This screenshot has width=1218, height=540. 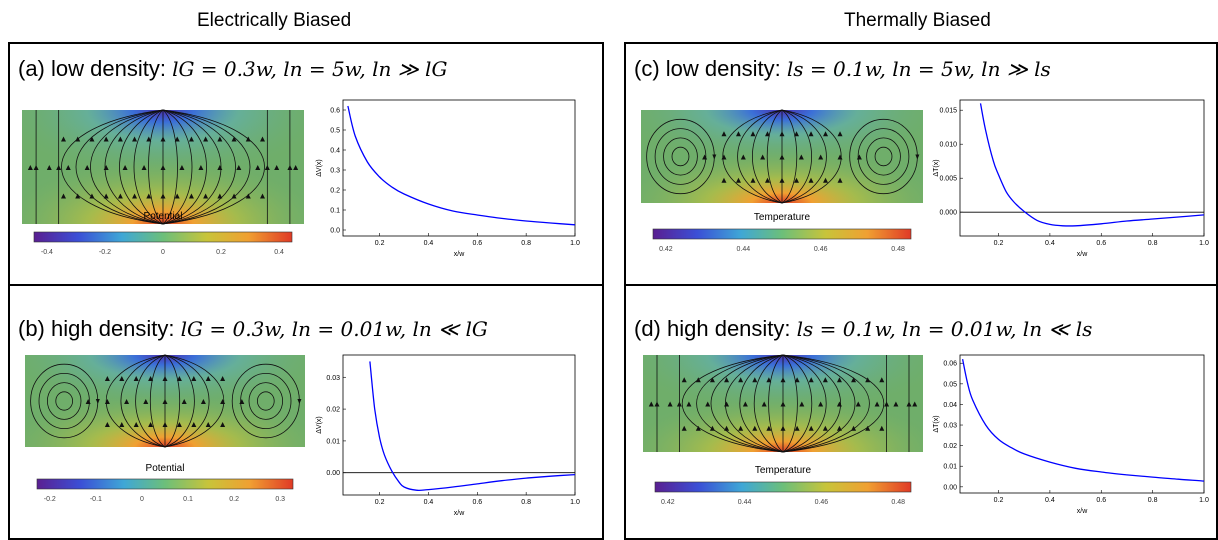 I want to click on y-tick-label: 0.05, so click(x=950, y=384).